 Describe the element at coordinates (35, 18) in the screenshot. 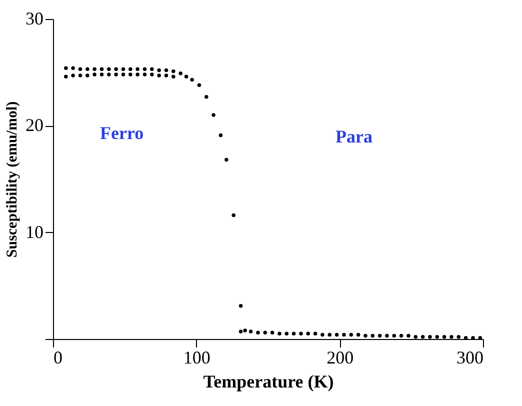

I see `y-tick-label: 30` at that location.